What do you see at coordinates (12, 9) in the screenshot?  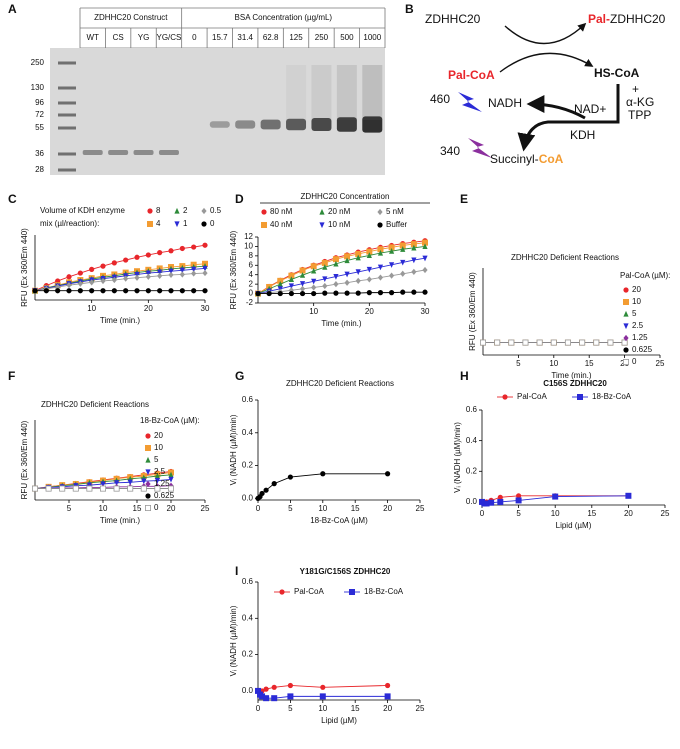 I see `panel-label: A` at bounding box center [12, 9].